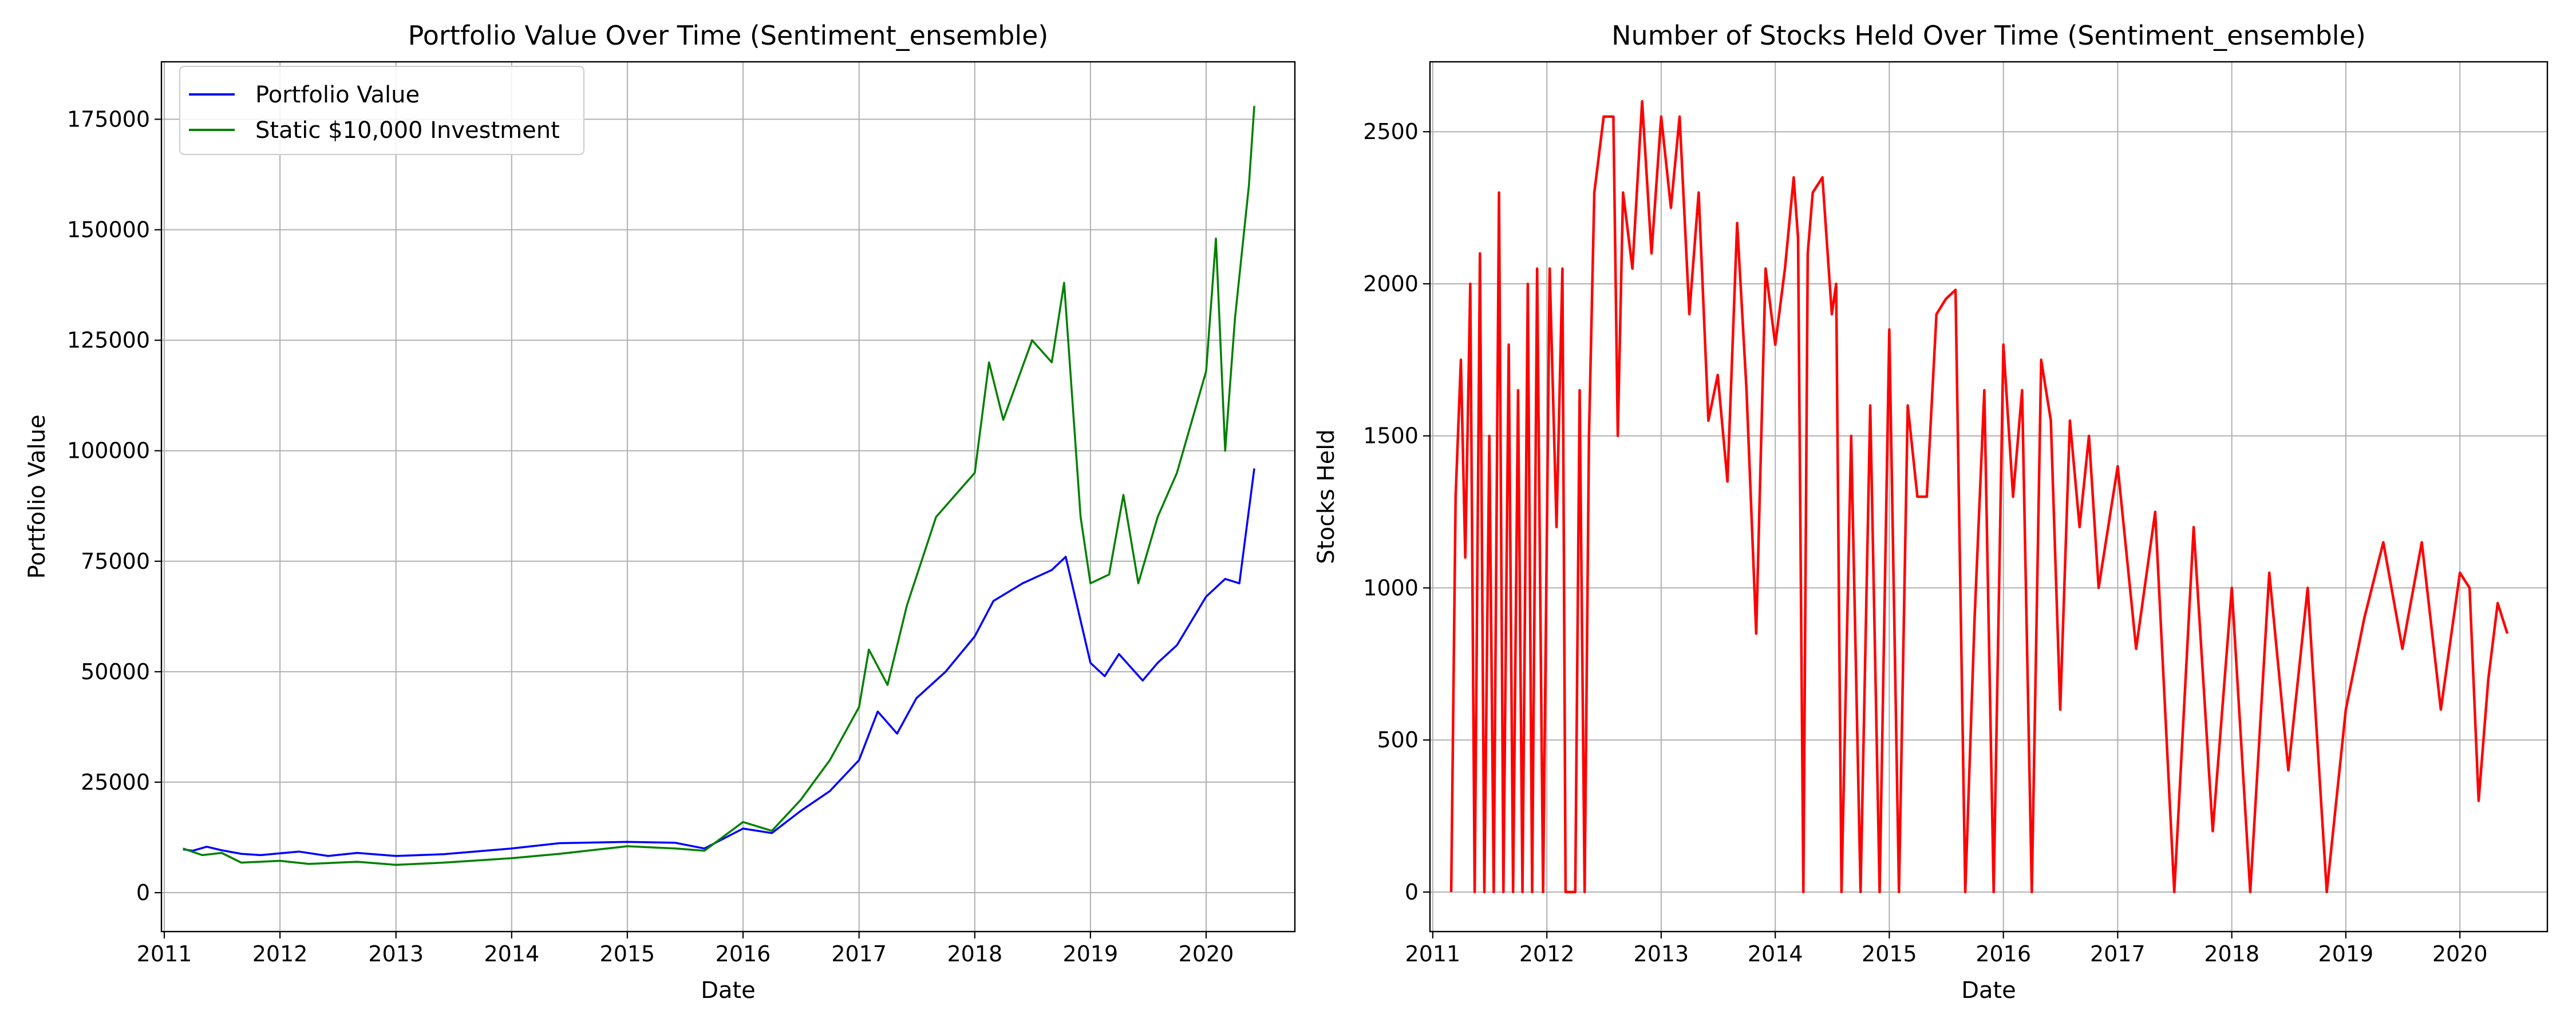  What do you see at coordinates (407, 130) in the screenshot?
I see `legend-label-static-investment: Static $10,000 Investment` at bounding box center [407, 130].